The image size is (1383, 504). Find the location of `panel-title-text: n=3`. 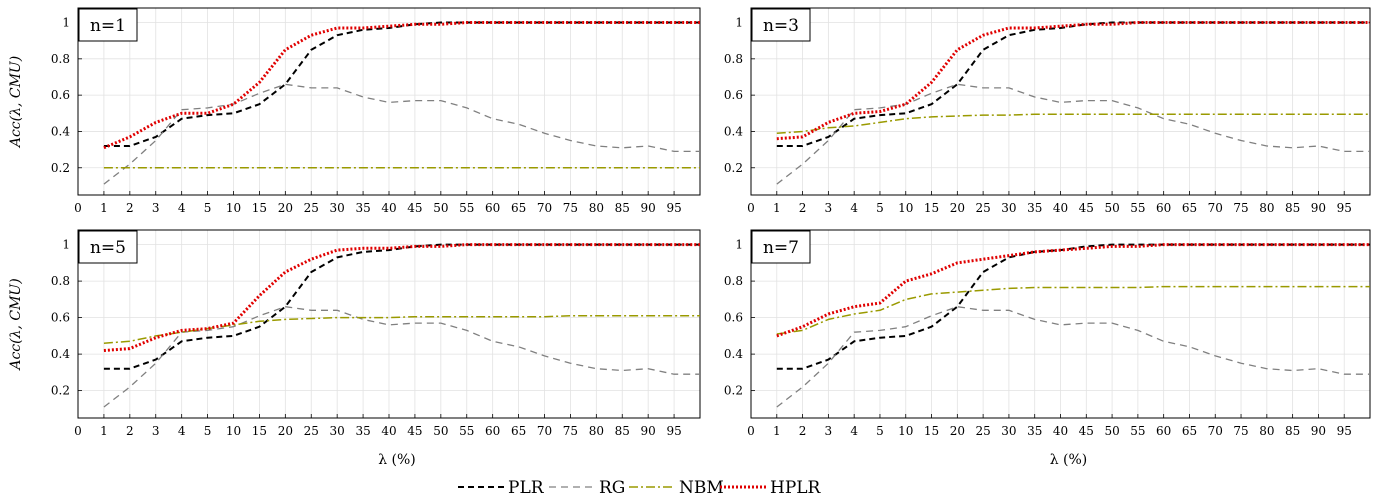

panel-title-text: n=3 is located at coordinates (781, 26).